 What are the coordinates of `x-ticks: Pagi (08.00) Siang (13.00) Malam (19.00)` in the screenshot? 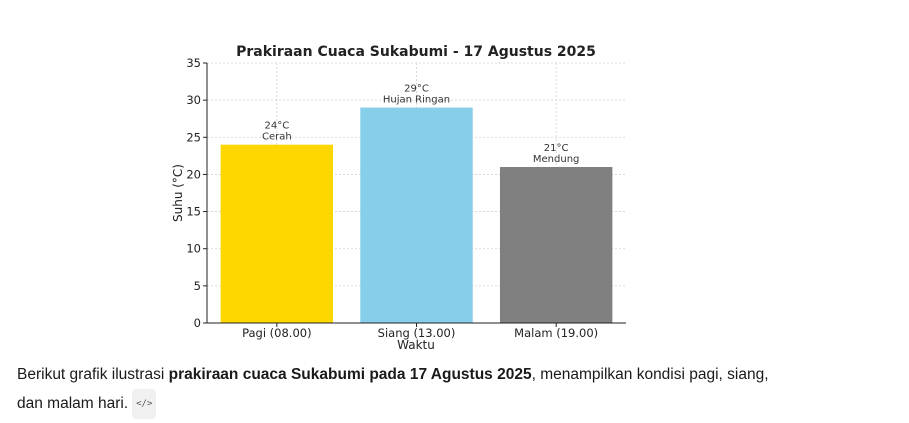 It's located at (420, 331).